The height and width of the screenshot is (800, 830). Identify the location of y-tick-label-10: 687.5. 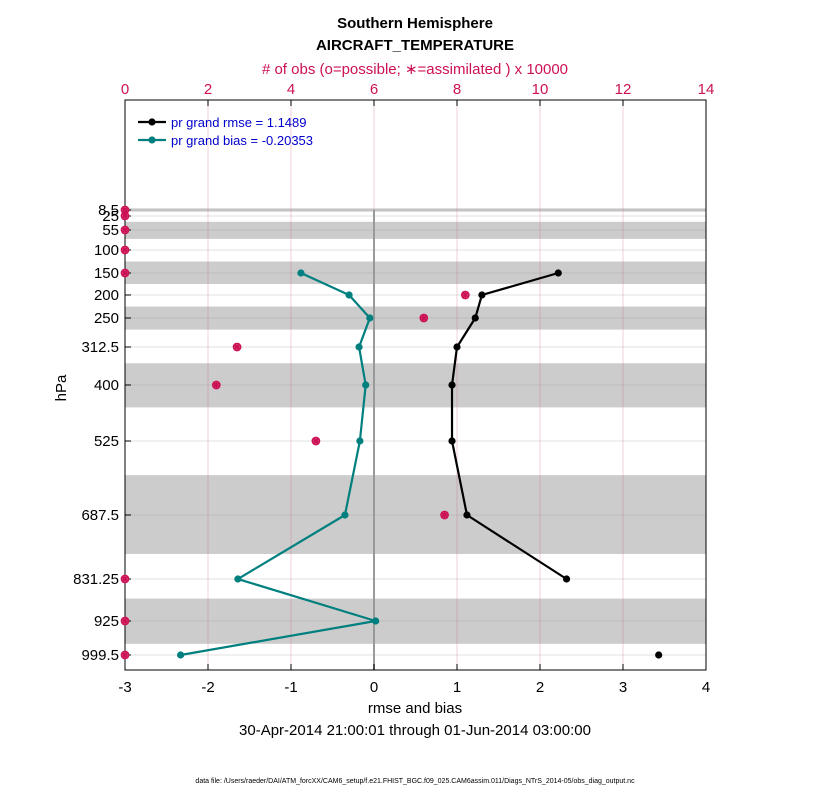
(100, 515).